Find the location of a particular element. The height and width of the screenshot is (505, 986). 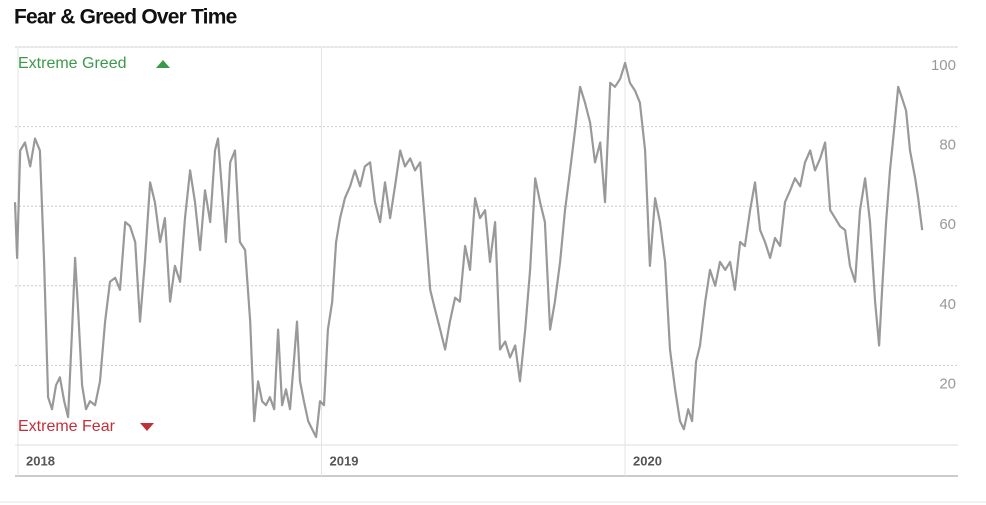

y-tick-label: 60 is located at coordinates (947, 224).